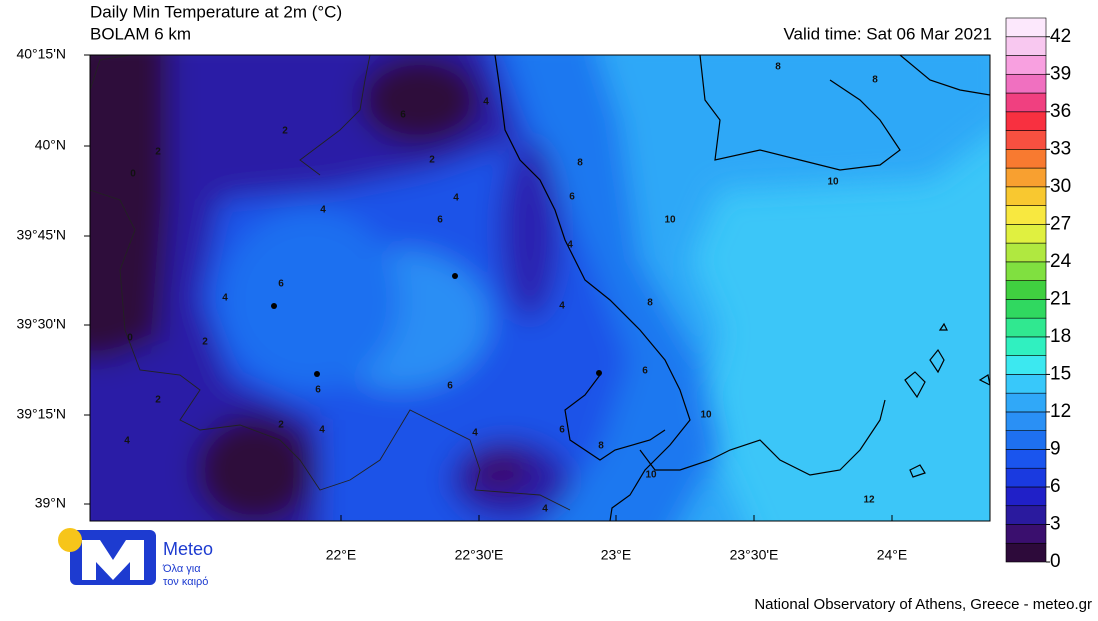 The image size is (1098, 621). I want to click on colorbar-label: 21, so click(1060, 298).